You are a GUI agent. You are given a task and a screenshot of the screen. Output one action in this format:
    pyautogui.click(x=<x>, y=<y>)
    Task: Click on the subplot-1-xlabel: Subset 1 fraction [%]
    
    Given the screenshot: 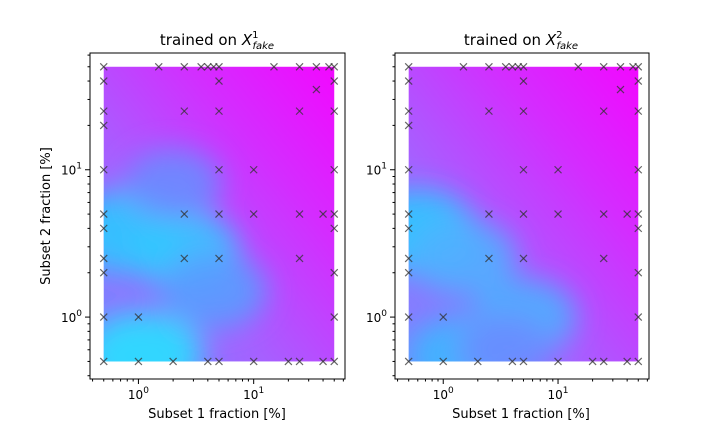 What is the action you would take?
    pyautogui.click(x=217, y=414)
    